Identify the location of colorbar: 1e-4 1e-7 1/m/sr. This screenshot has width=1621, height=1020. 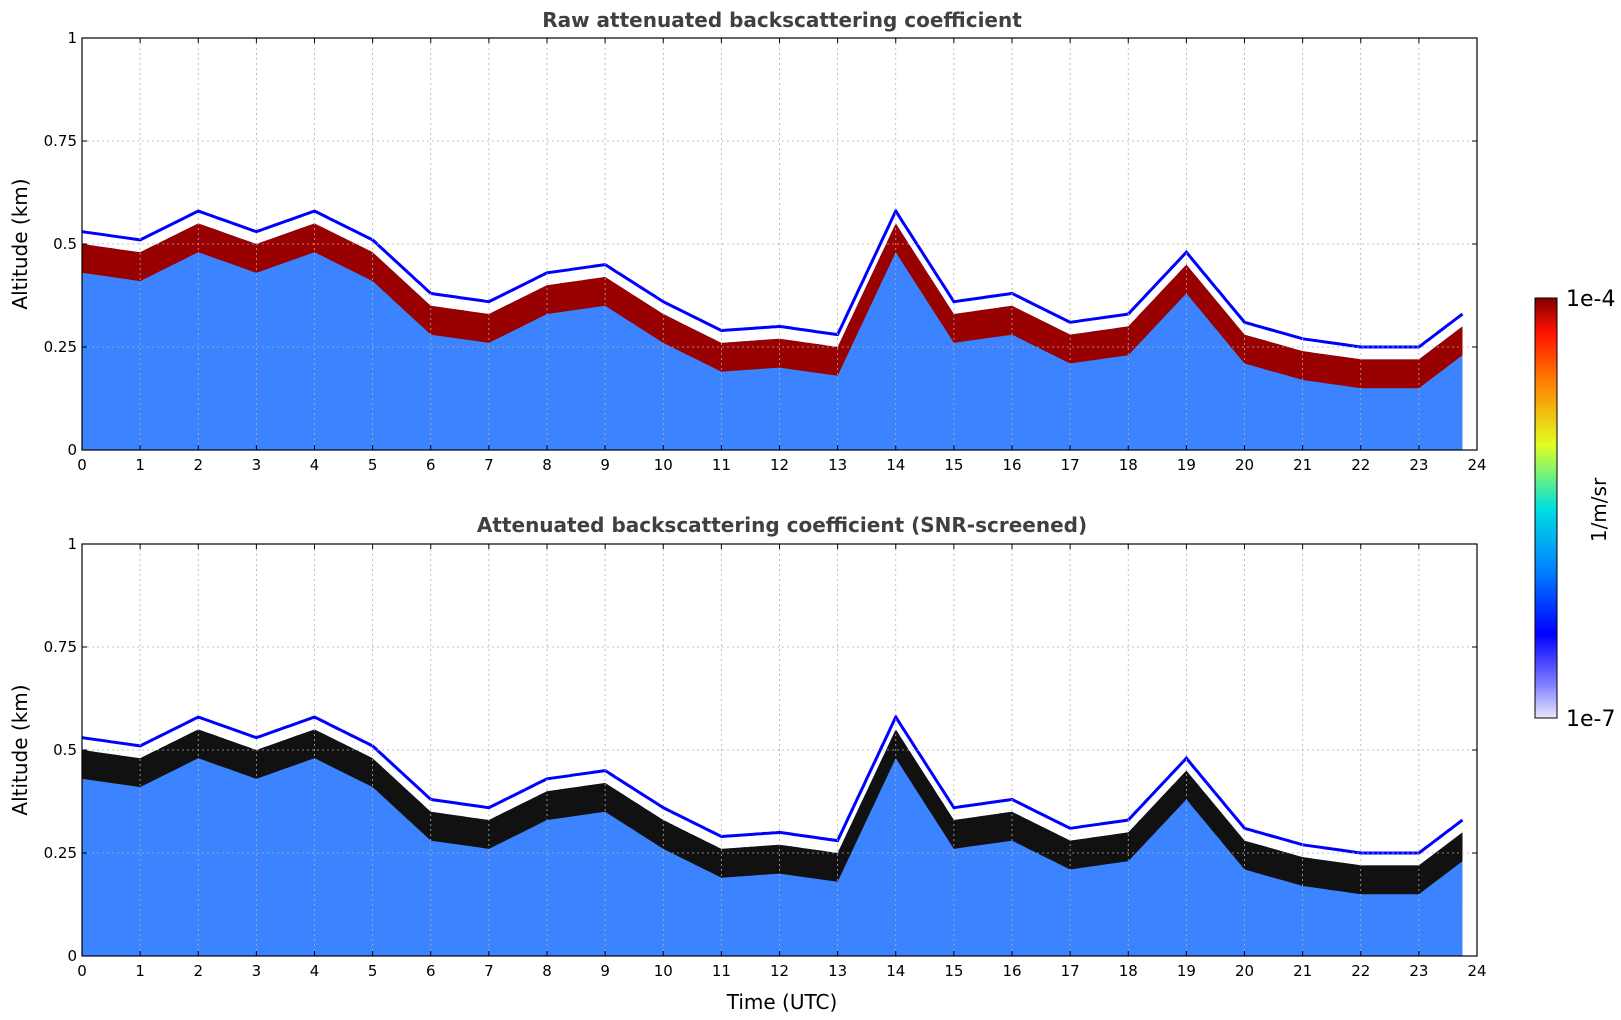
(1574, 509).